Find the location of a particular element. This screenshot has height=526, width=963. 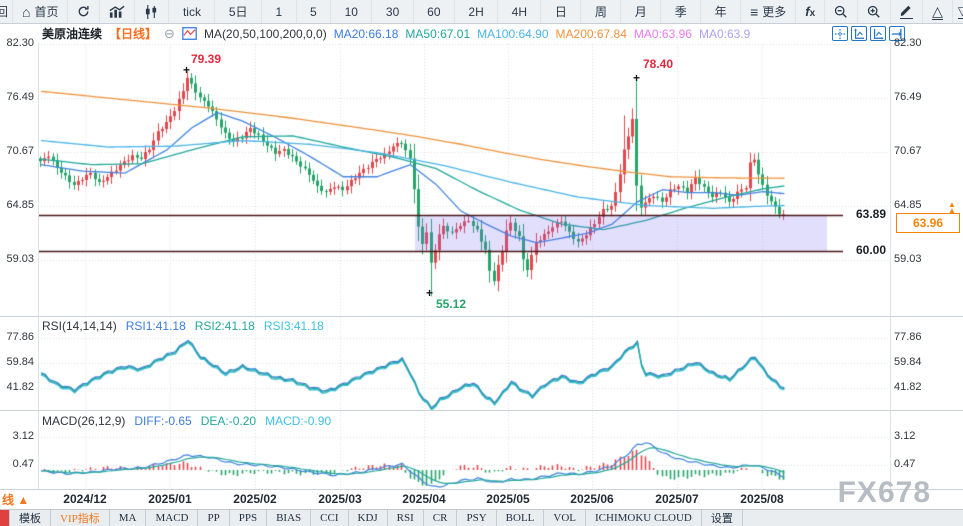

period-5min: 5 is located at coordinates (313, 11).